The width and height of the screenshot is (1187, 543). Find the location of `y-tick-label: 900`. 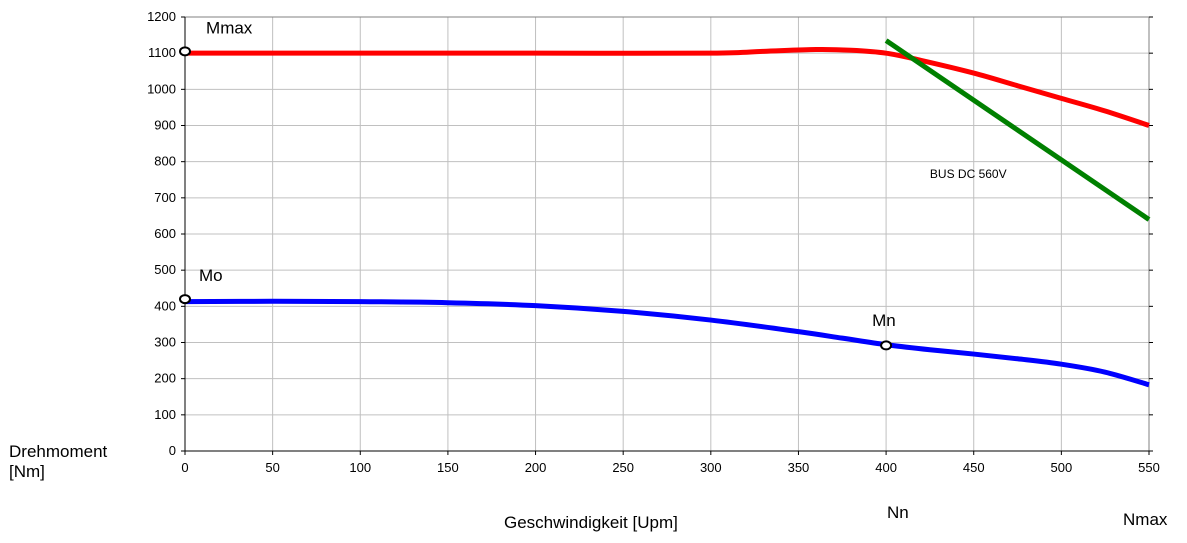

y-tick-label: 900 is located at coordinates (165, 125).